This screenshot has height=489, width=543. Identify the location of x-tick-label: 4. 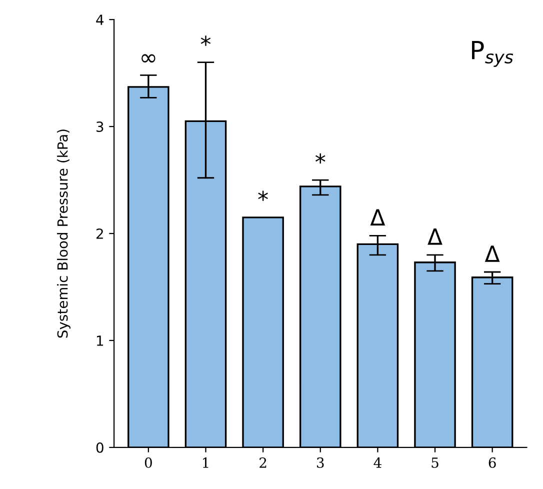
(378, 462).